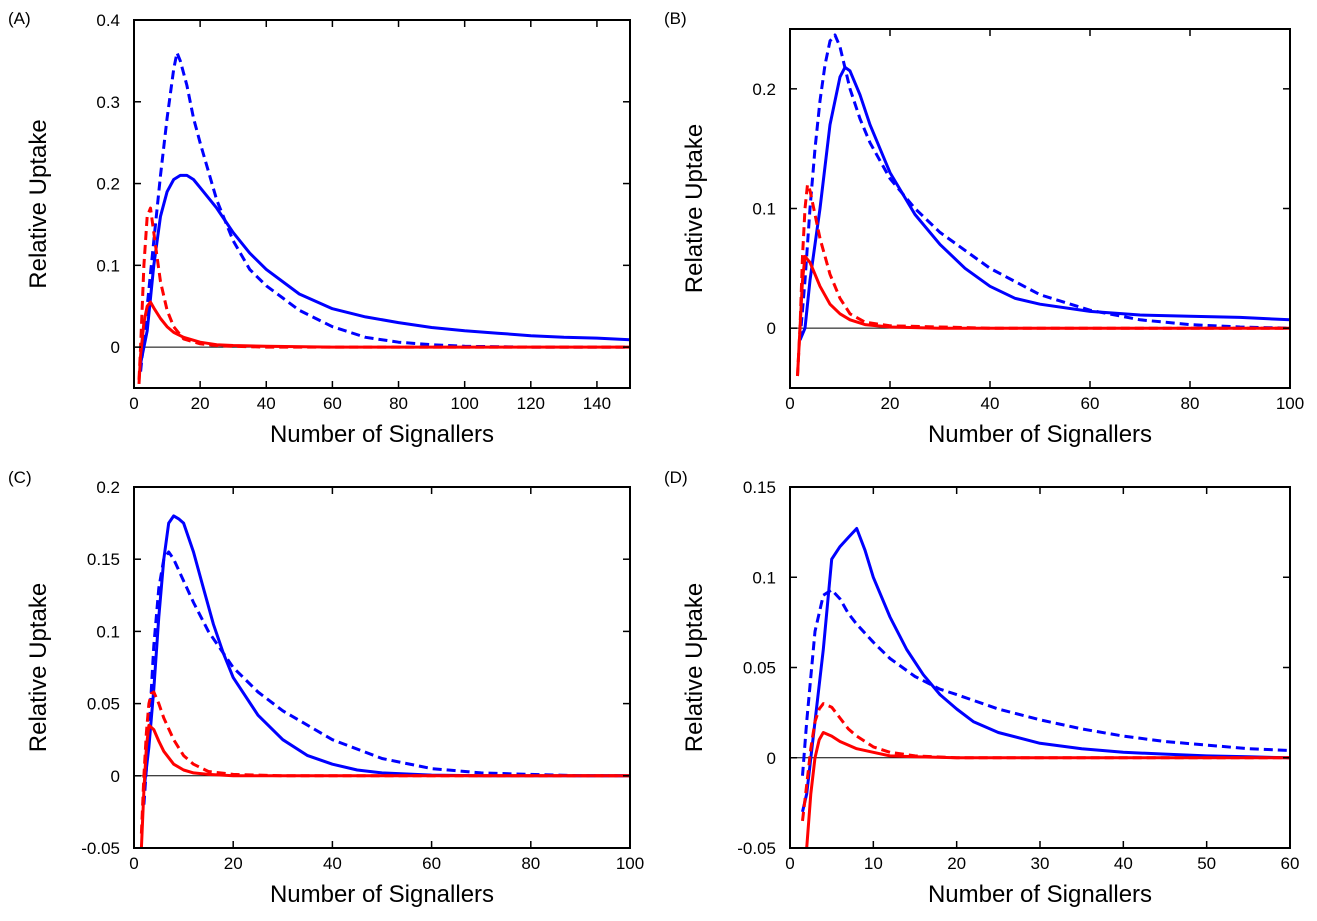 This screenshot has height=921, width=1317. What do you see at coordinates (597, 403) in the screenshot?
I see `x-tick-label: 140` at bounding box center [597, 403].